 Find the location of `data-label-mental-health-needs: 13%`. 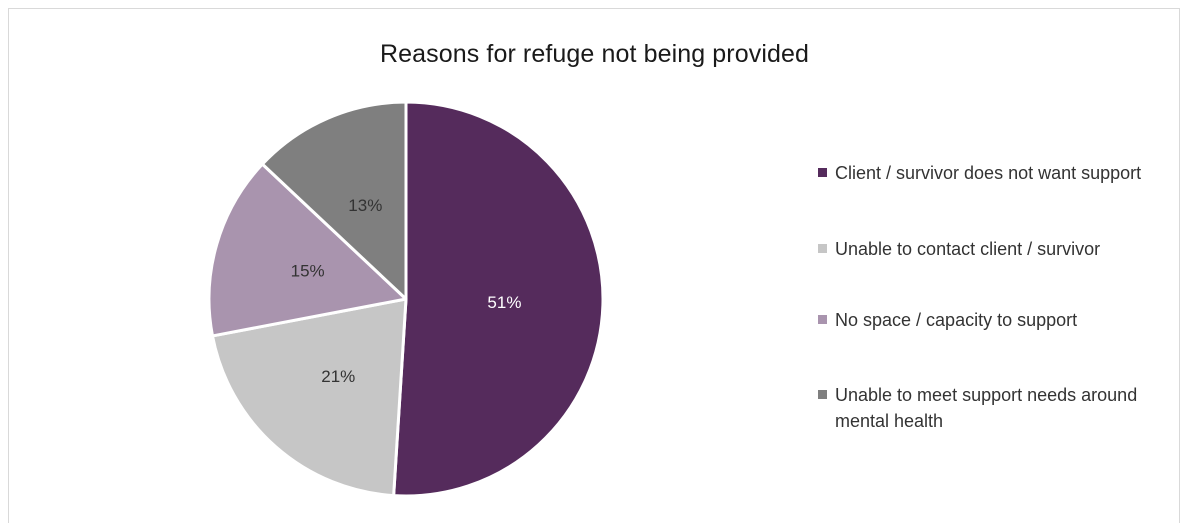

data-label-mental-health-needs: 13% is located at coordinates (365, 205).